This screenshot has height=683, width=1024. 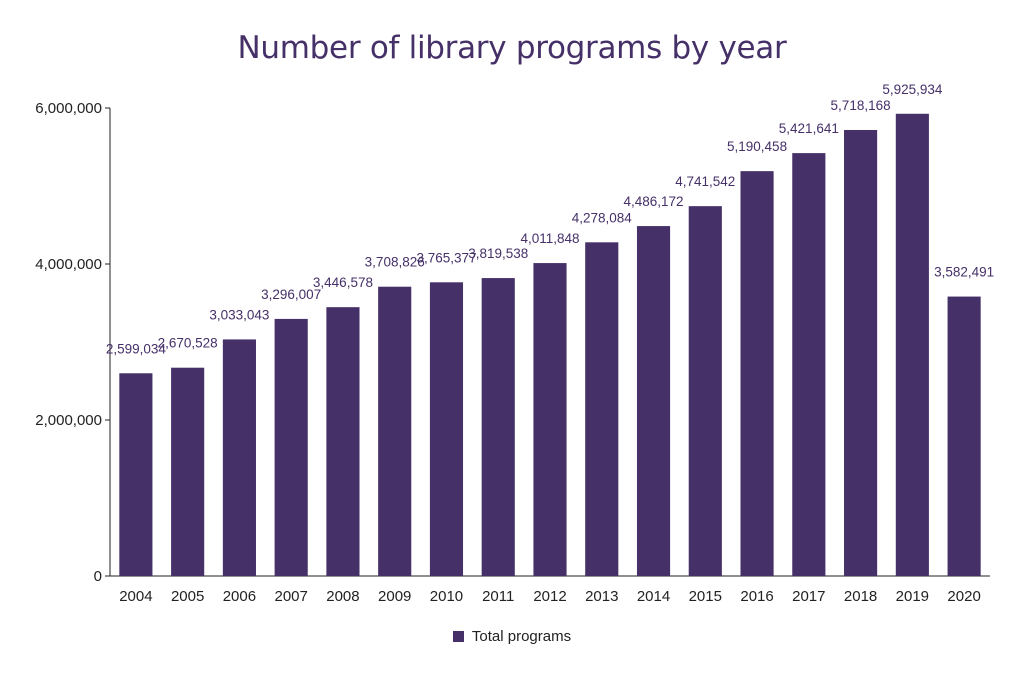 I want to click on data-label: 3,296,007, so click(x=291, y=294).